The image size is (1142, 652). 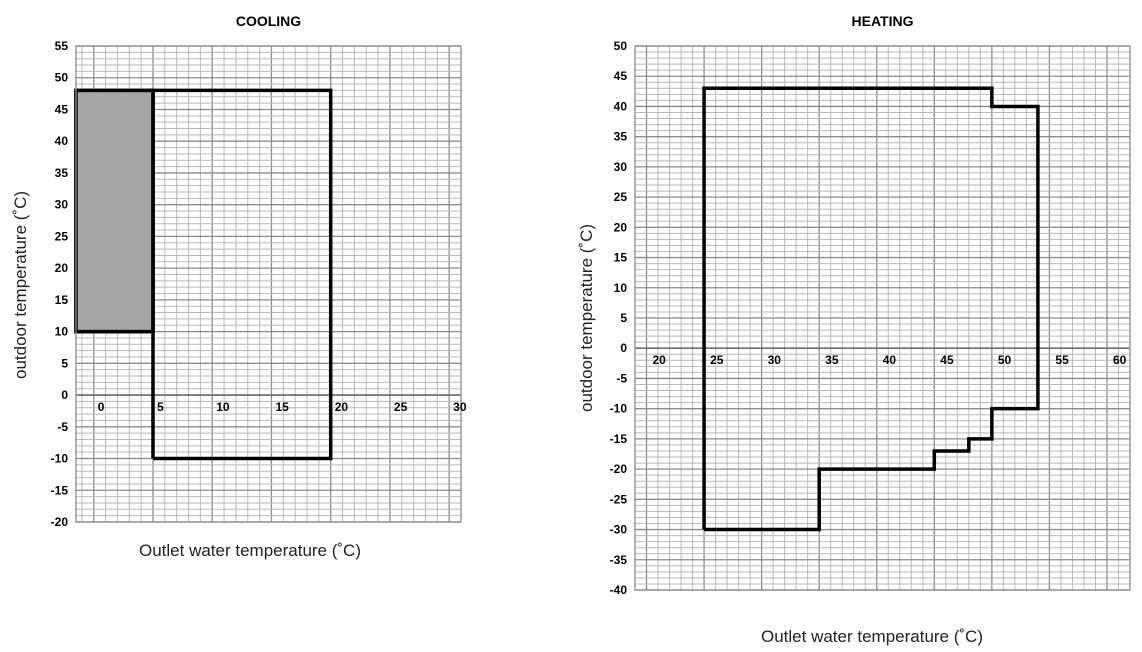 What do you see at coordinates (268, 21) in the screenshot?
I see `chart-title: COOLING` at bounding box center [268, 21].